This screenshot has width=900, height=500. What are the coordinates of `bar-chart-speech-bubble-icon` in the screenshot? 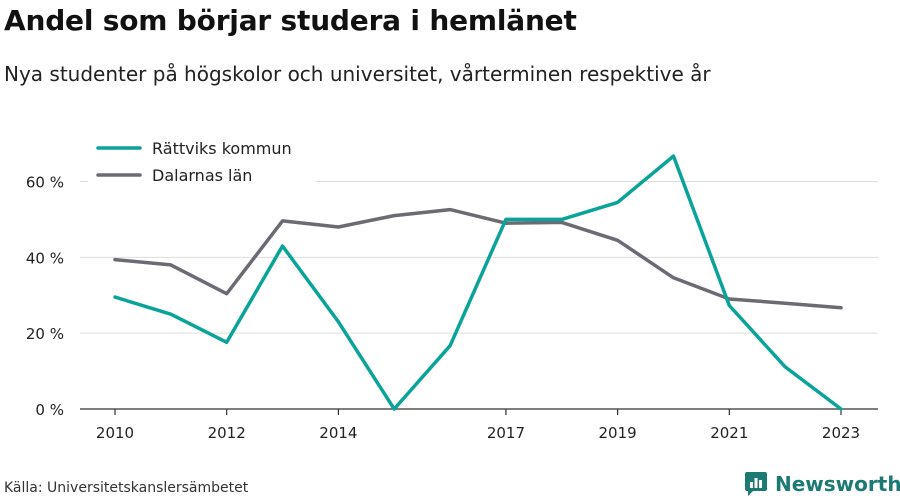 It's located at (756, 484).